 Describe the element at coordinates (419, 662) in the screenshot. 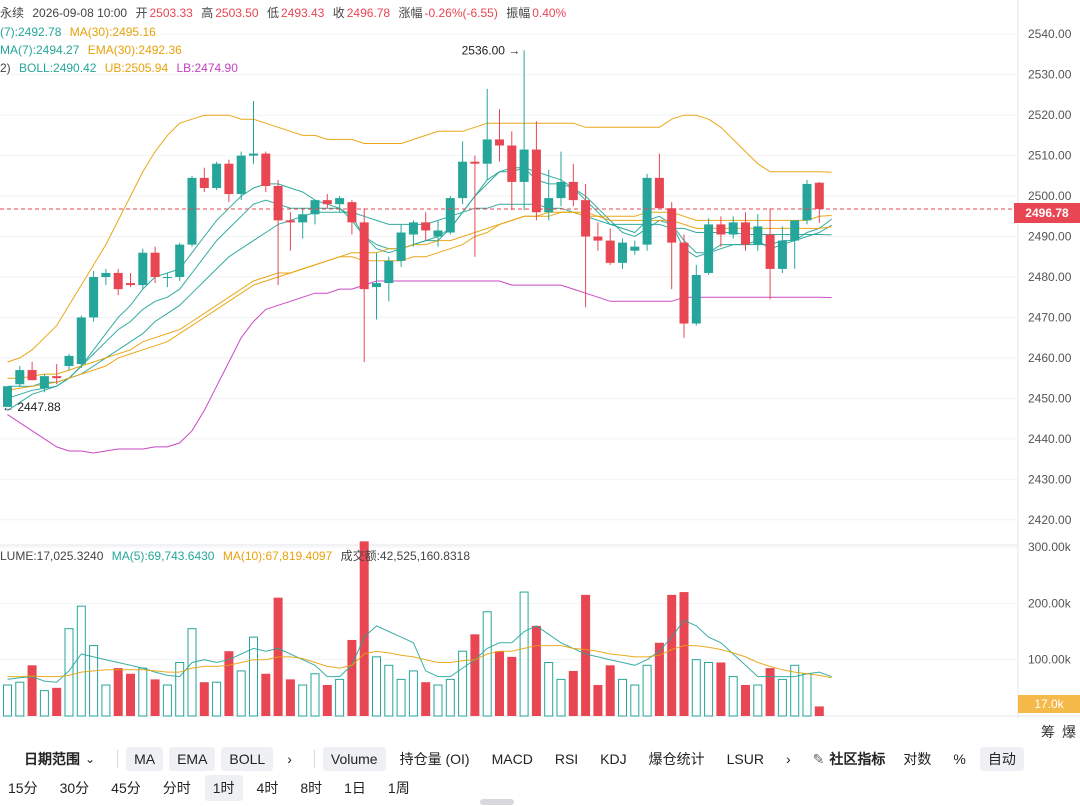

I see `series-line-vol-ma-10-` at that location.